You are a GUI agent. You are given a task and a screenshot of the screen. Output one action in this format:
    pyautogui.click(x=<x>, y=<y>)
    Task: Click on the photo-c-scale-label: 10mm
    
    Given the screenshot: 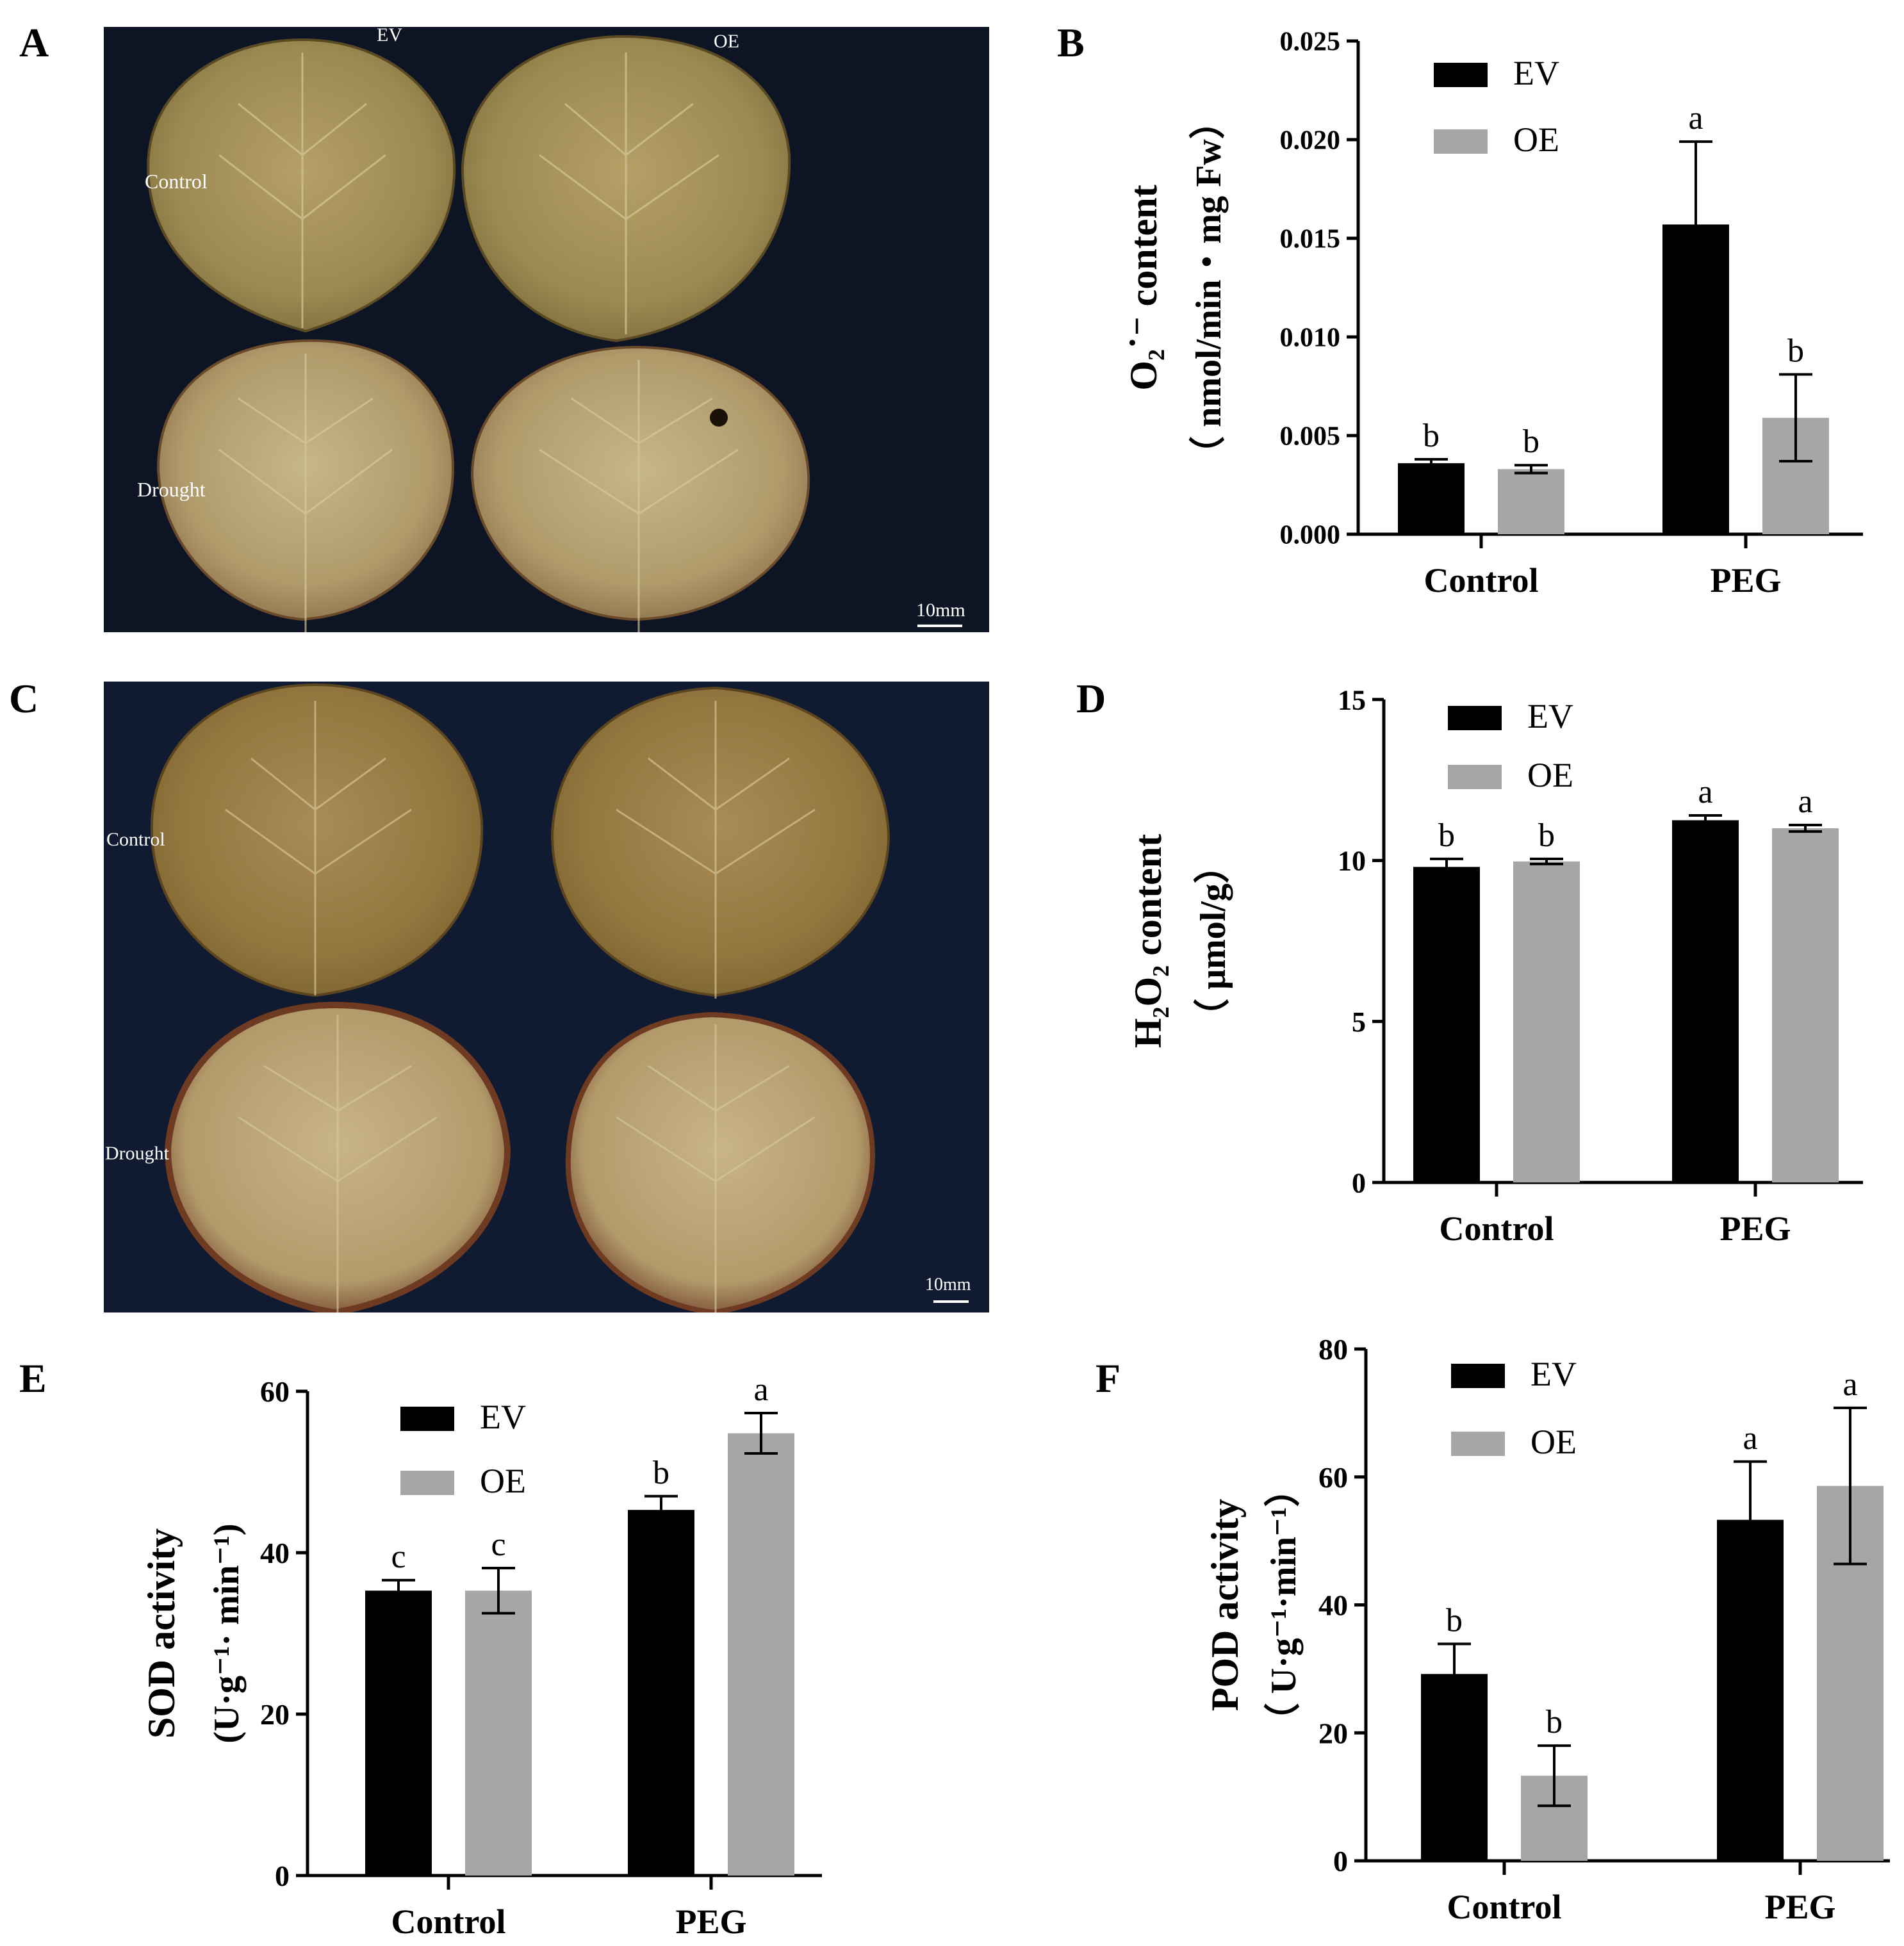 What is the action you would take?
    pyautogui.click(x=948, y=1285)
    